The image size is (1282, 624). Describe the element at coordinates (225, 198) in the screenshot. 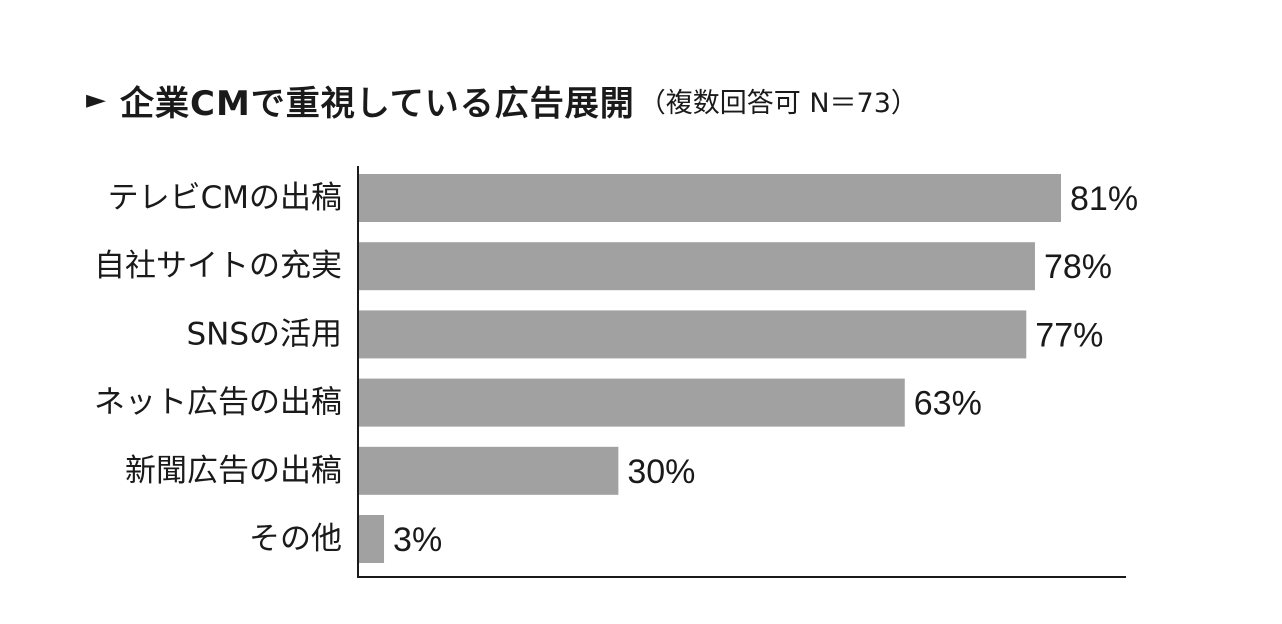

I see `category-label: テレビCMの出稿` at that location.